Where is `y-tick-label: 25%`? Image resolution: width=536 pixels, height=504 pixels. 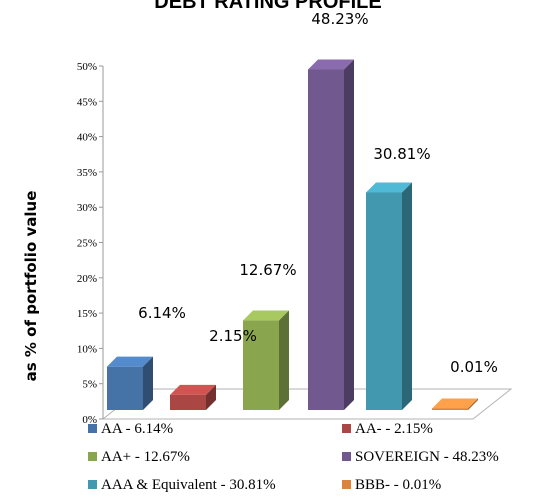 y-tick-label: 25% is located at coordinates (87, 244).